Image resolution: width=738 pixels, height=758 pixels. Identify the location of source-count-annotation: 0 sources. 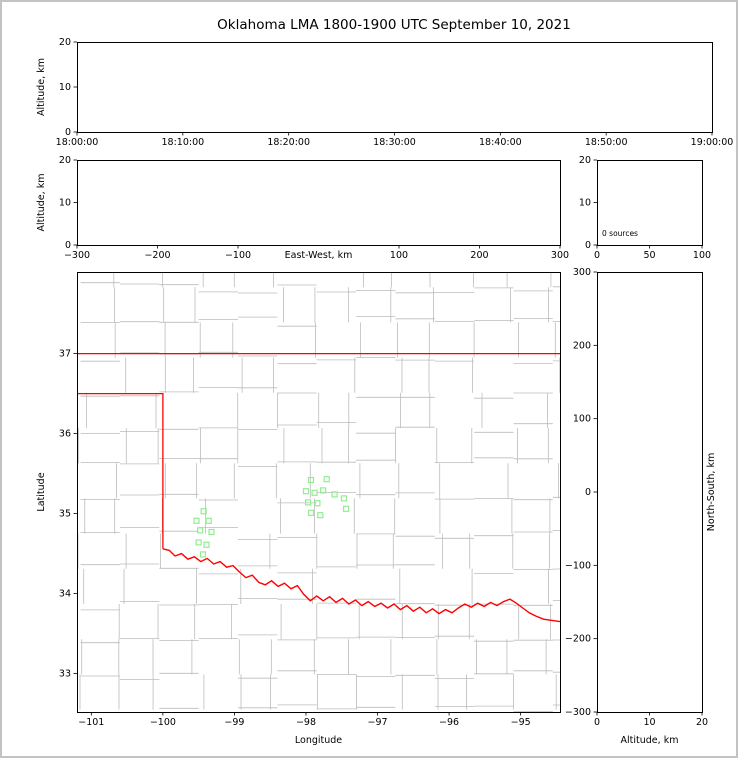
(620, 233).